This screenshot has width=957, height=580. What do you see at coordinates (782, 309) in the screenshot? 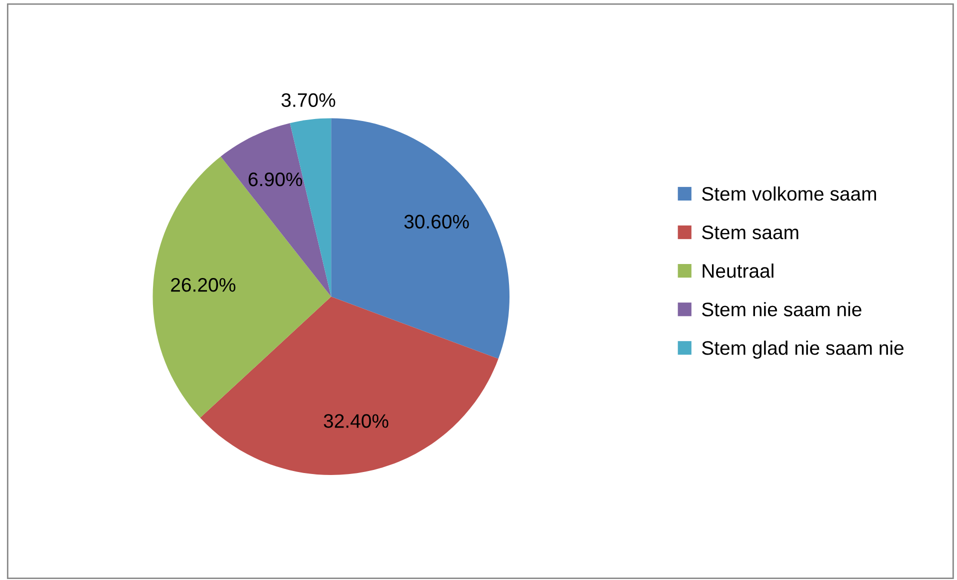
I see `legend-label: Stem nie saam nie` at bounding box center [782, 309].